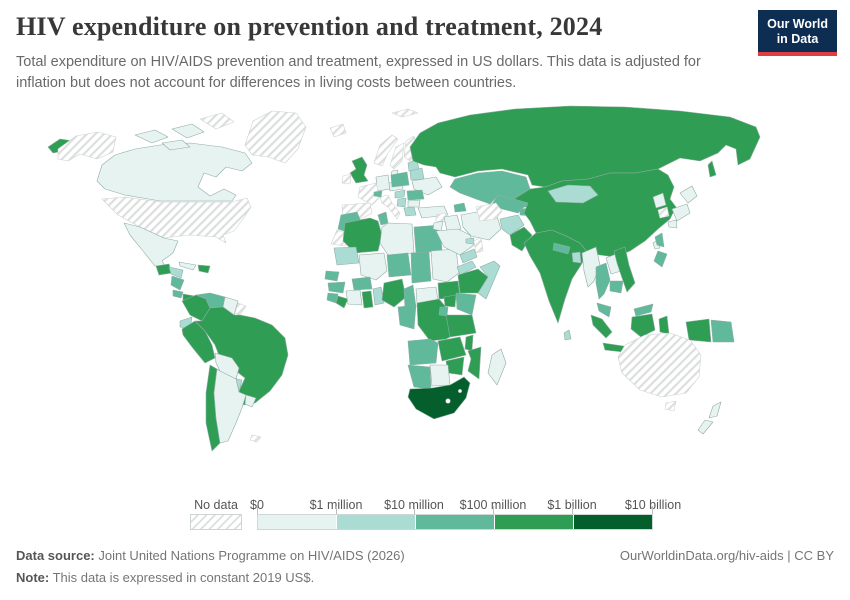  Describe the element at coordinates (489, 280) in the screenshot. I see `country-somalia` at that location.